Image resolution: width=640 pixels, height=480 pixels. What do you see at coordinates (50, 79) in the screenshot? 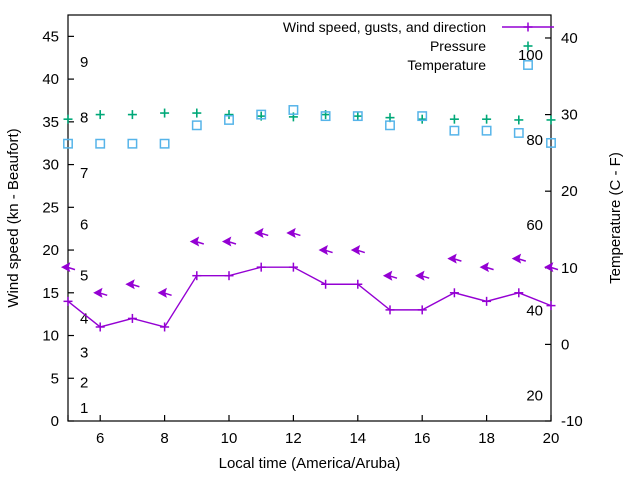
I see `y-tick-label: 40` at bounding box center [50, 79].